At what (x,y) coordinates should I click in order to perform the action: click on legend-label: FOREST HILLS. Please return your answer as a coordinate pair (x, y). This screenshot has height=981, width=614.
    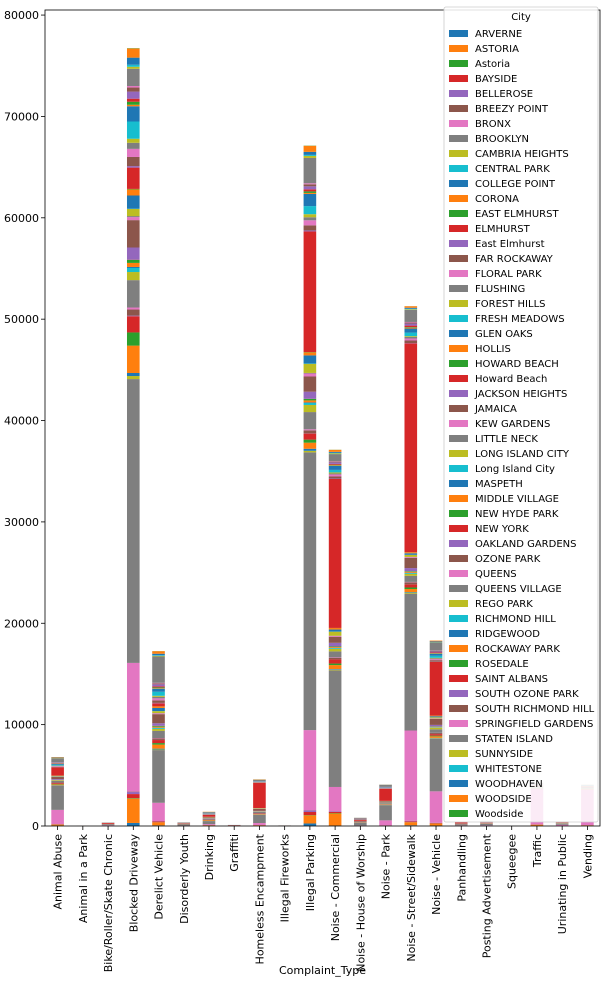
    Looking at the image, I should click on (510, 304).